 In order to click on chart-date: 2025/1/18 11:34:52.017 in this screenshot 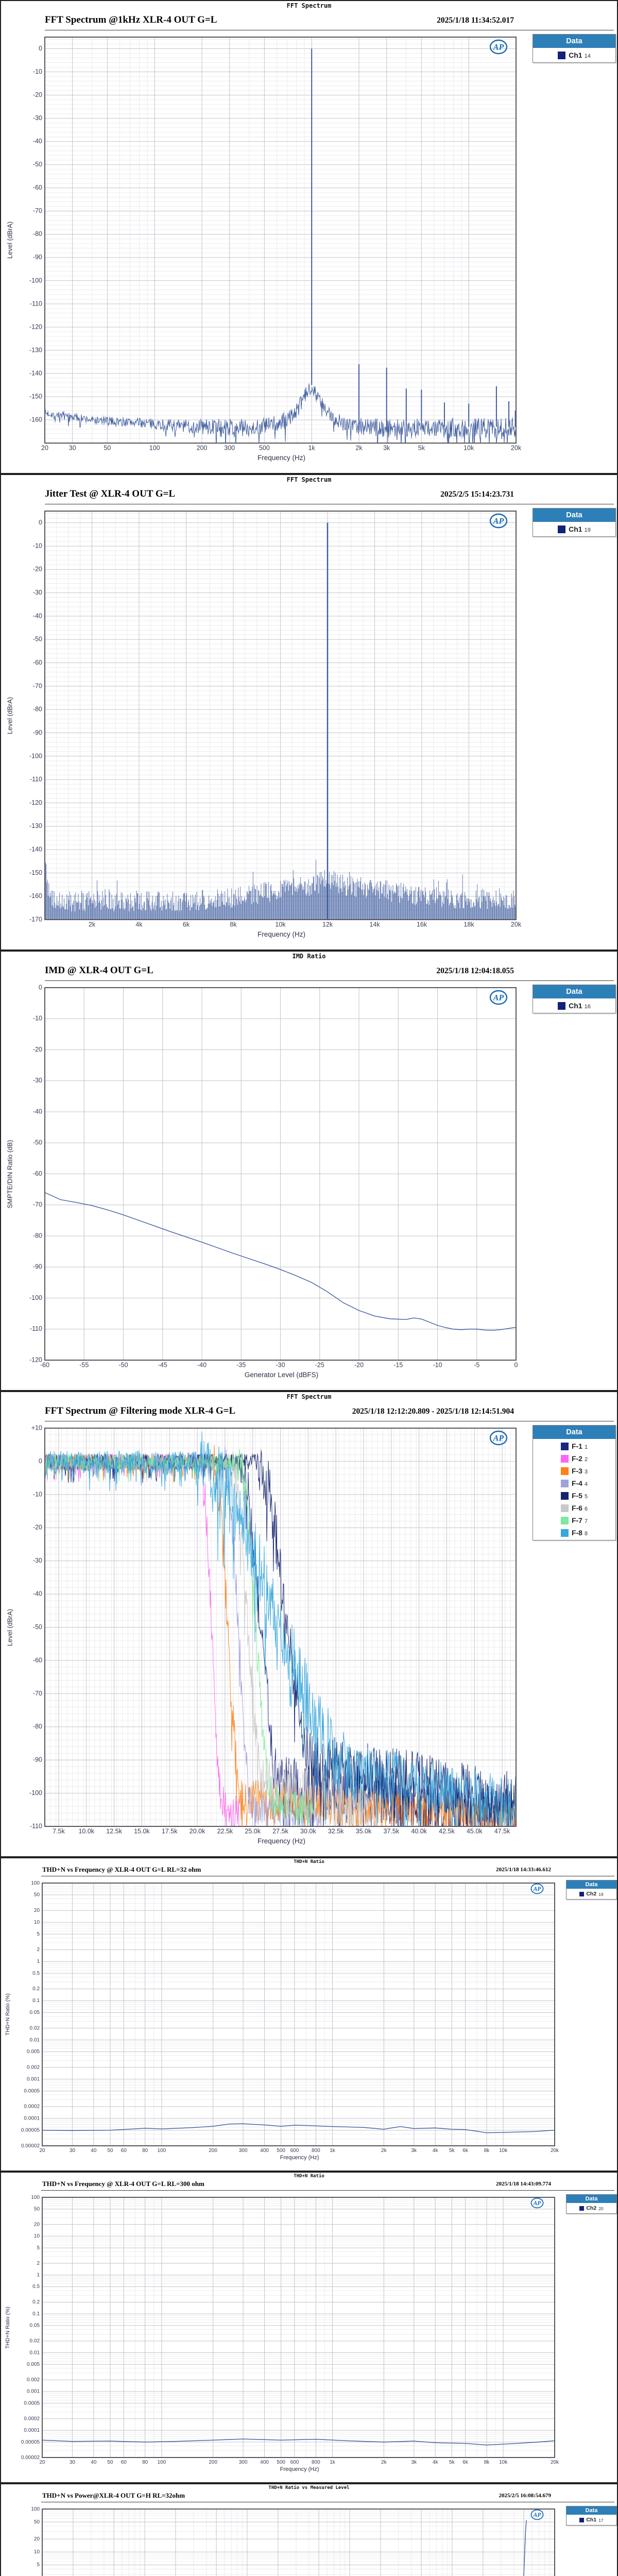, I will do `click(476, 20)`.